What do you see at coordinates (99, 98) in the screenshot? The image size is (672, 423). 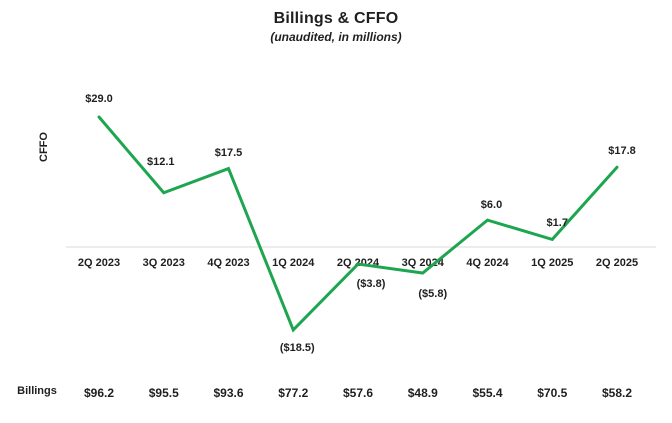 I see `cffo-data-label: $29.0` at bounding box center [99, 98].